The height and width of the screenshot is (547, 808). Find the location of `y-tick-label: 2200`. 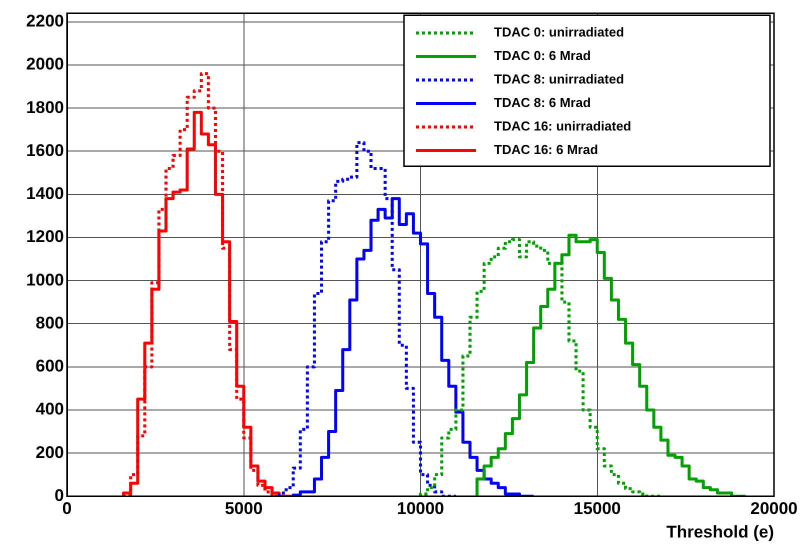

y-tick-label: 2200 is located at coordinates (45, 21).